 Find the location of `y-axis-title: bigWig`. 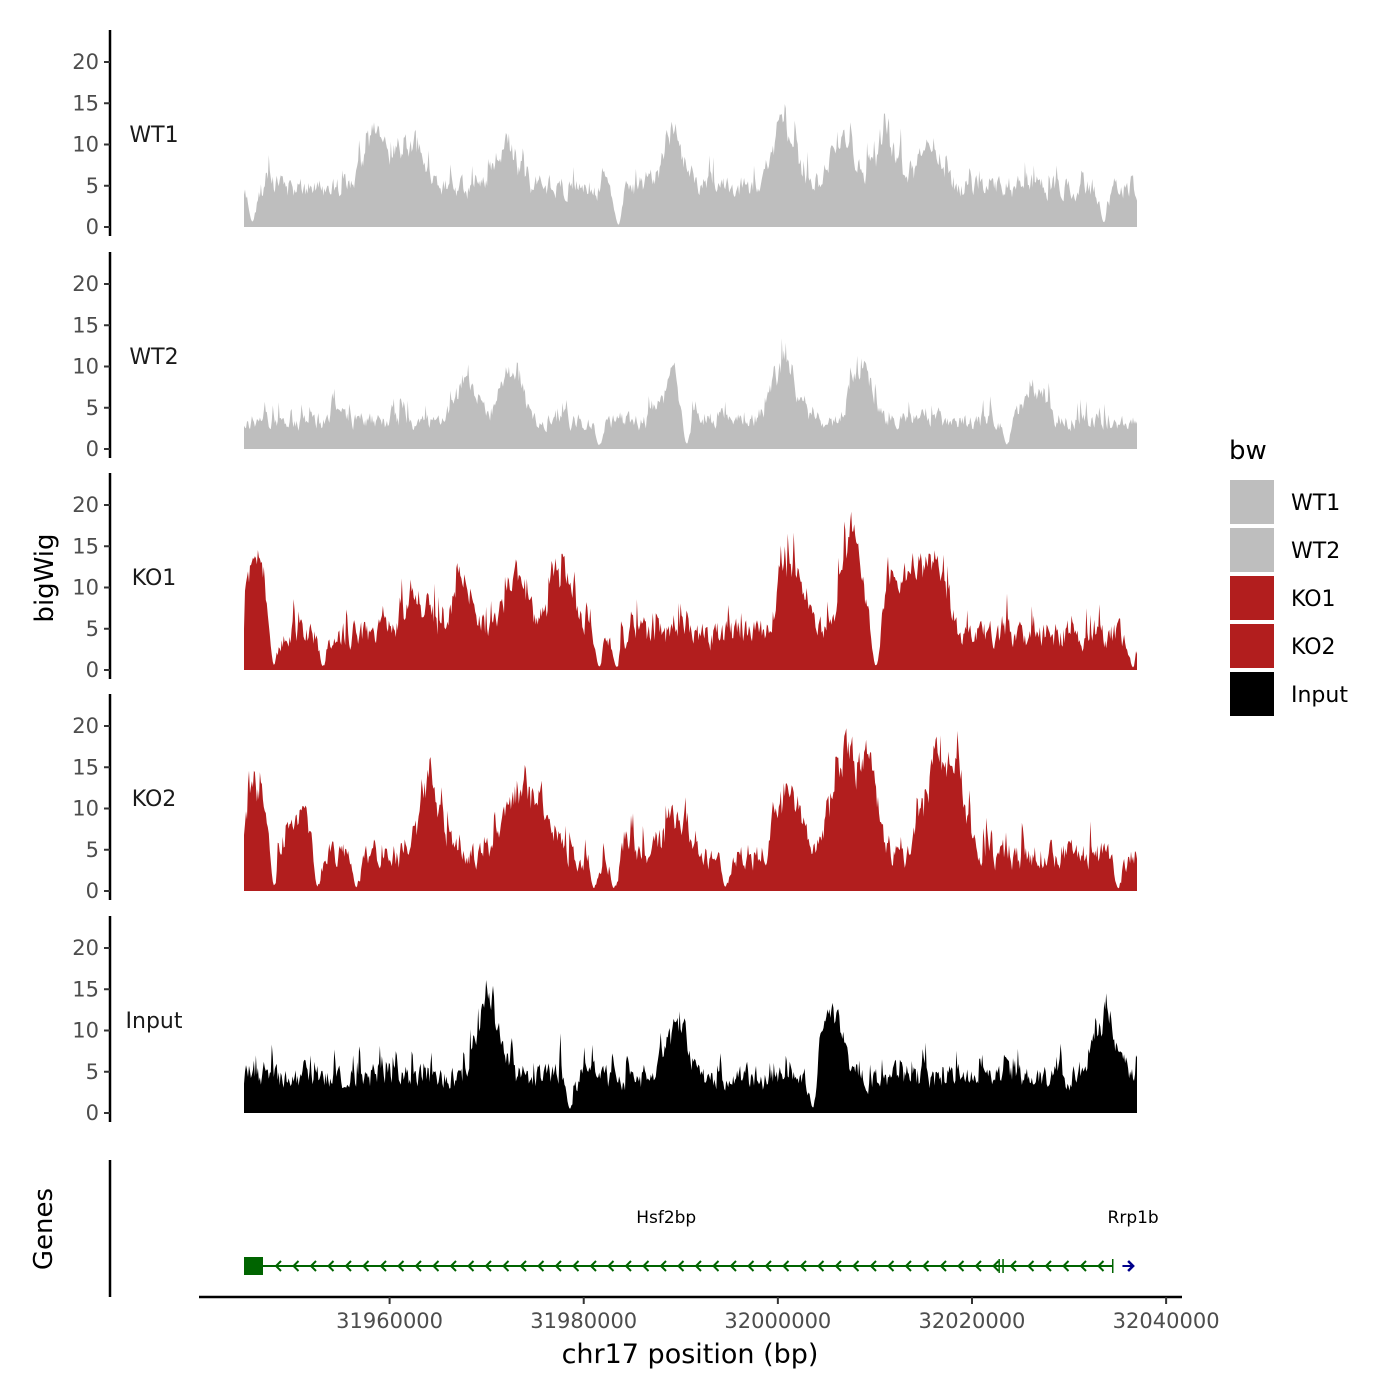

y-axis-title: bigWig is located at coordinates (45, 577).